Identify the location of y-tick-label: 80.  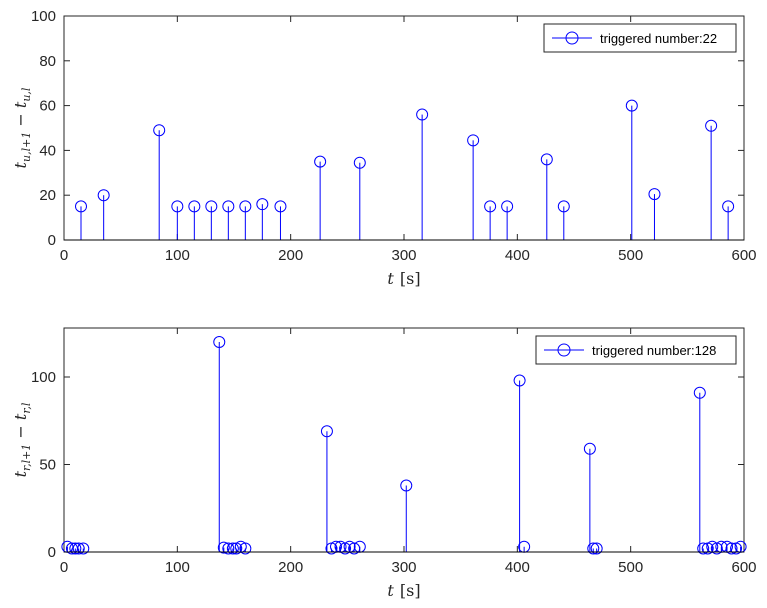
(47, 61).